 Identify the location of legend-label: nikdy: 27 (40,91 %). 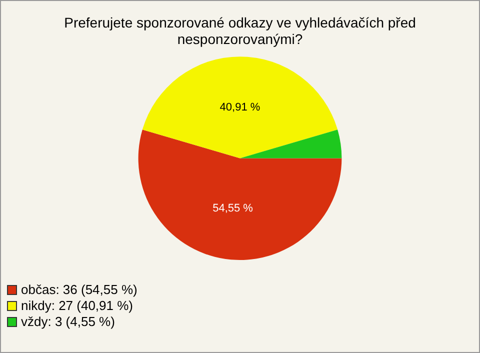
(77, 306).